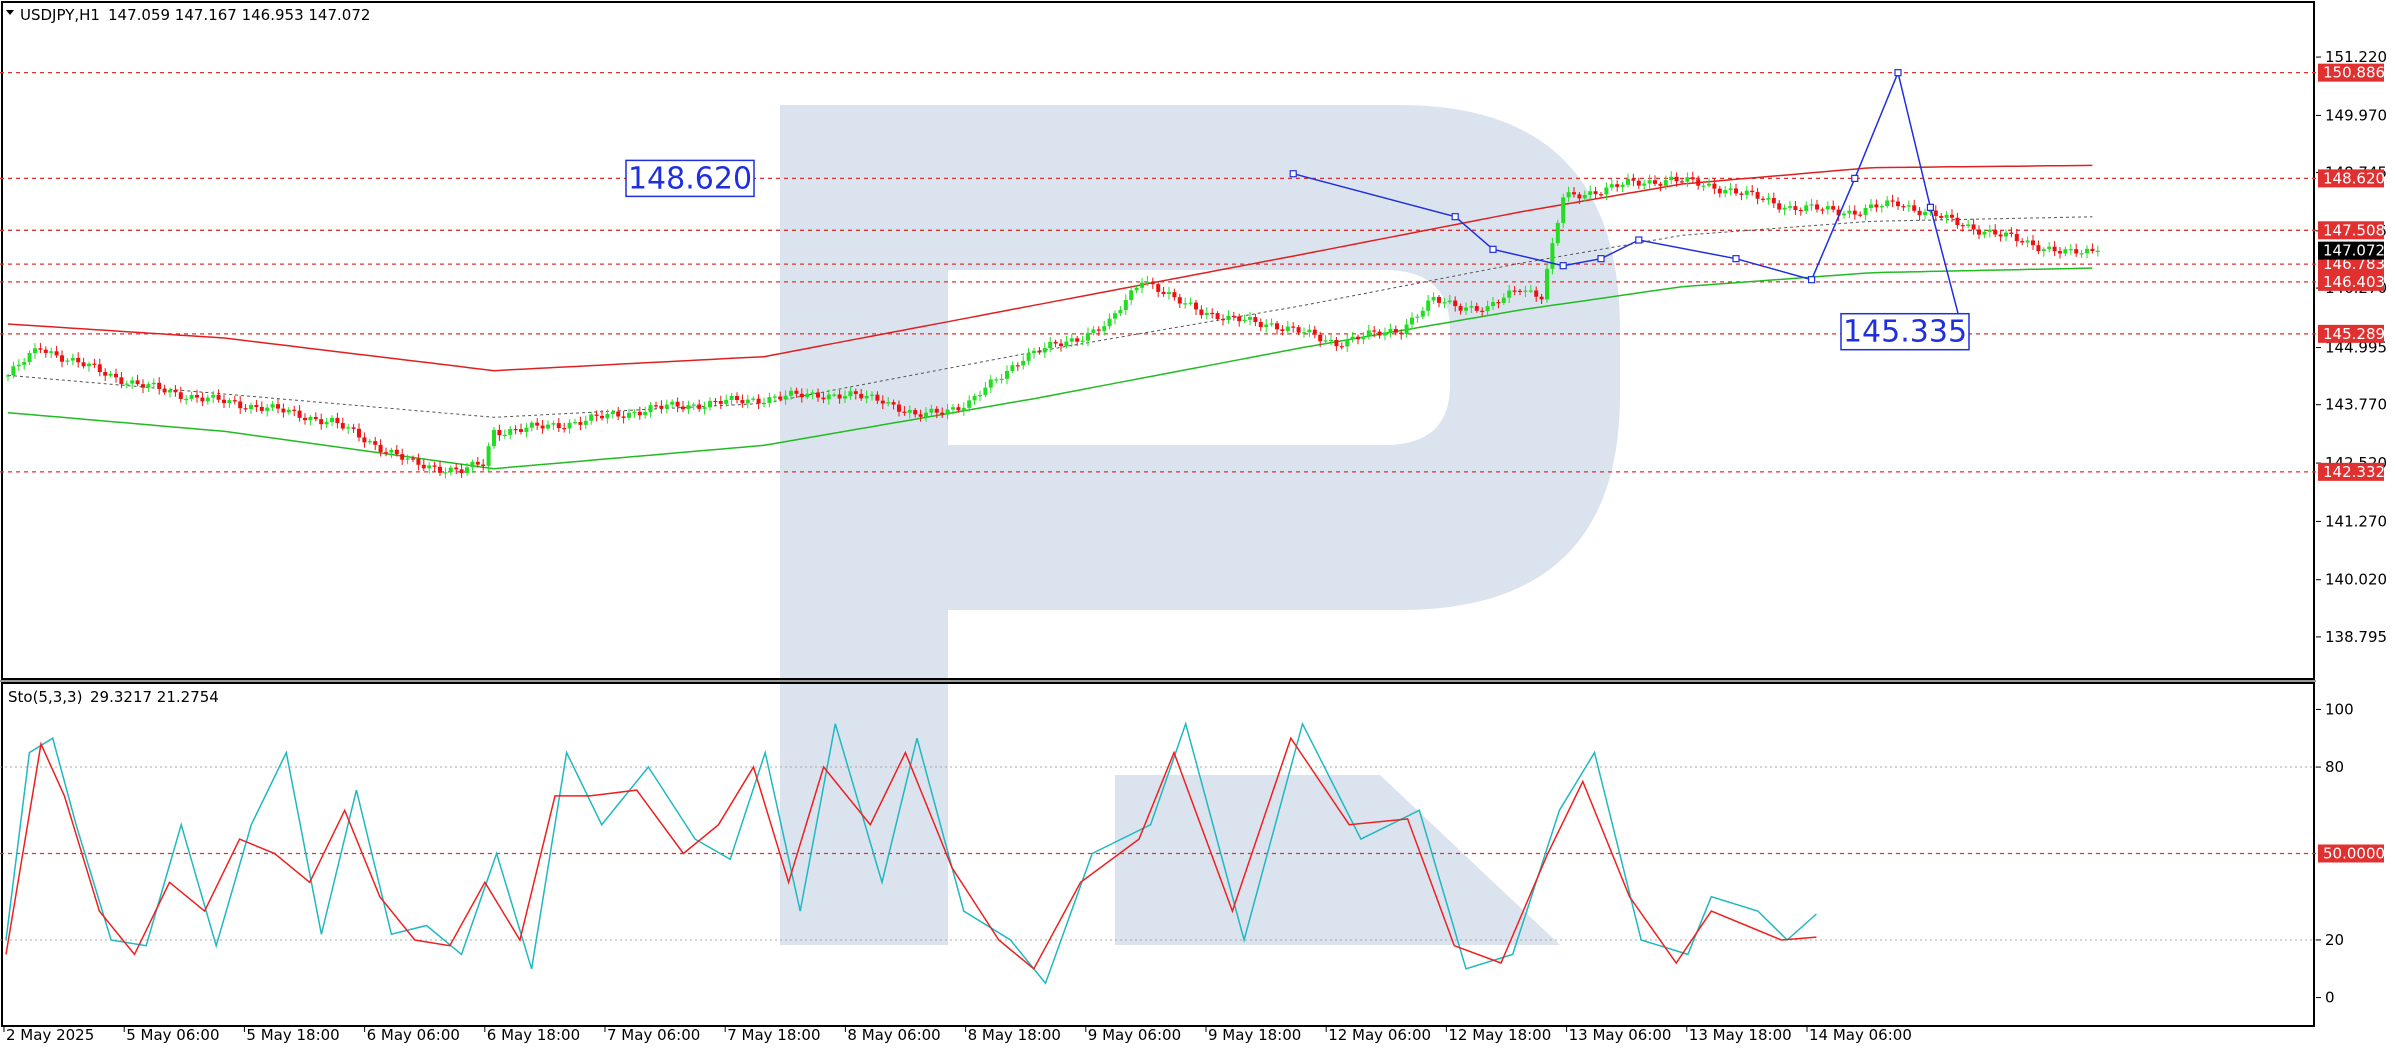 This screenshot has width=2395, height=1050. Describe the element at coordinates (1134, 1035) in the screenshot. I see `time-tick-label: 9 May 06:00` at that location.